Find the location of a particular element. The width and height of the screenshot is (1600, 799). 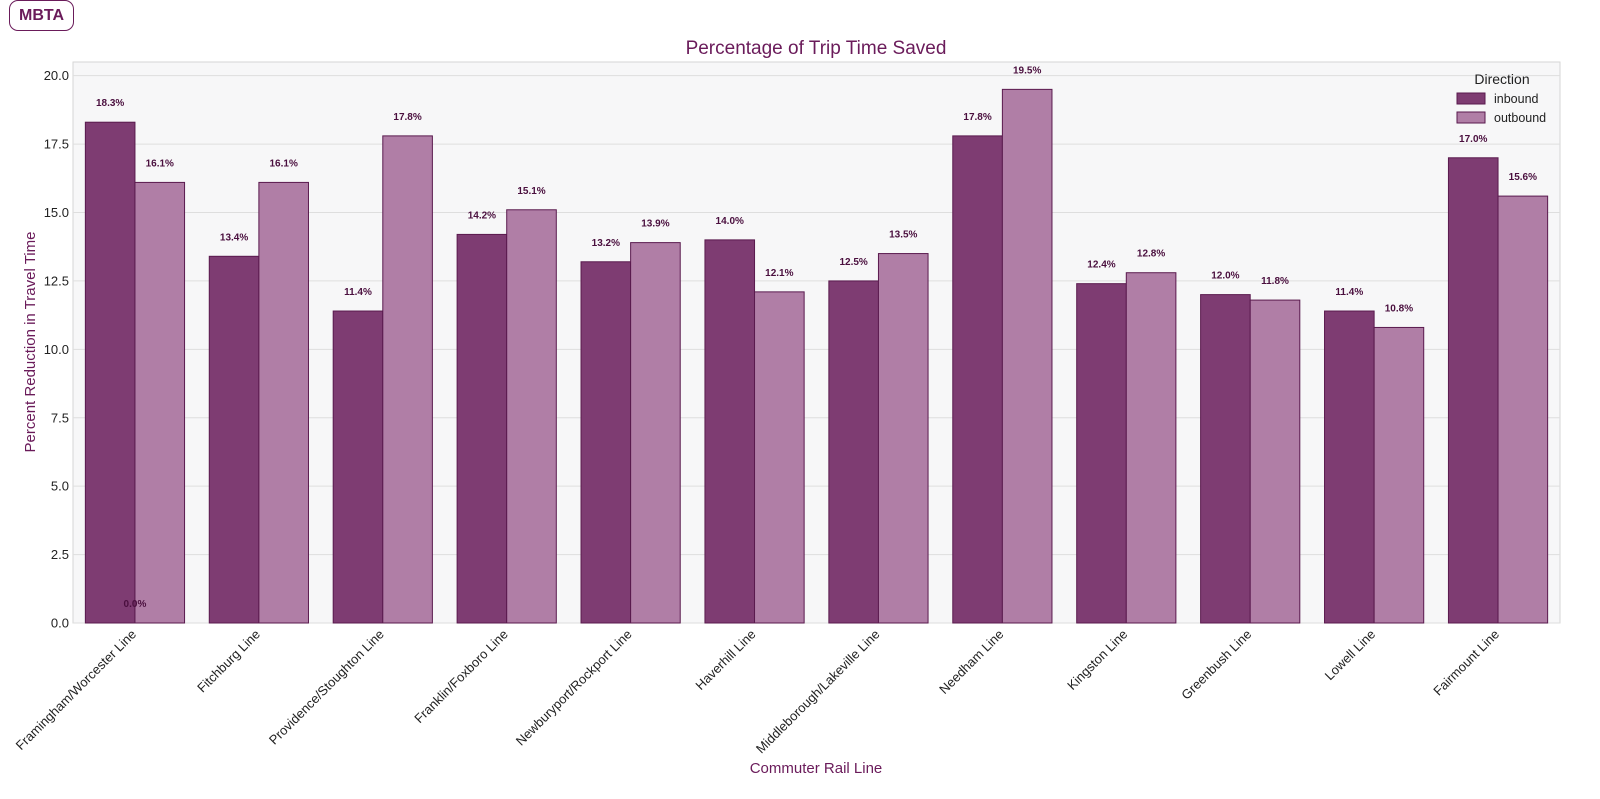

legend-label-inbound: inbound is located at coordinates (1516, 99).